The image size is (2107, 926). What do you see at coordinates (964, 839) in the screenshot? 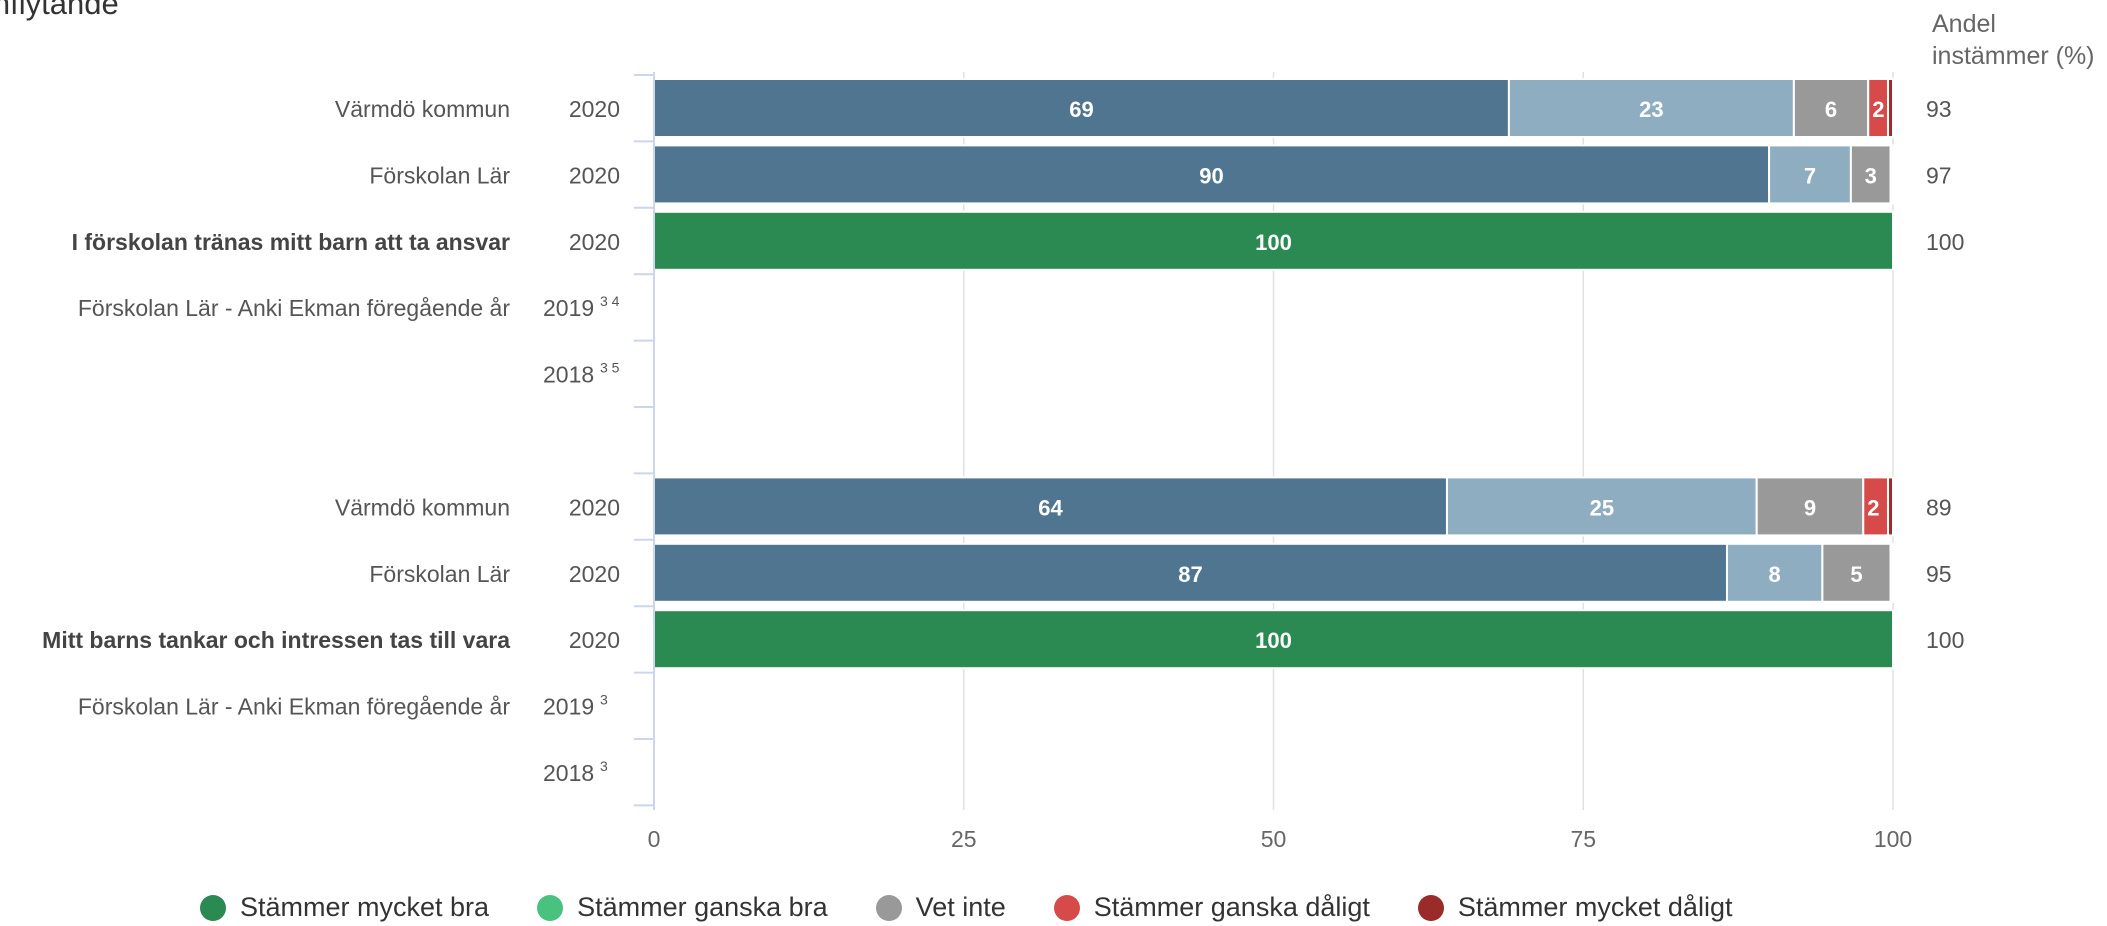
I see `x-tick-label: 25` at bounding box center [964, 839].